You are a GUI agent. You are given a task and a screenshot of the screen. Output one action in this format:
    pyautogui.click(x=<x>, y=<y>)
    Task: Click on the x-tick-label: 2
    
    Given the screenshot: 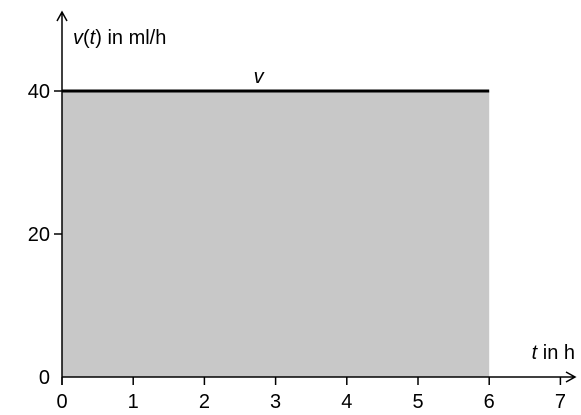 What is the action you would take?
    pyautogui.click(x=204, y=402)
    